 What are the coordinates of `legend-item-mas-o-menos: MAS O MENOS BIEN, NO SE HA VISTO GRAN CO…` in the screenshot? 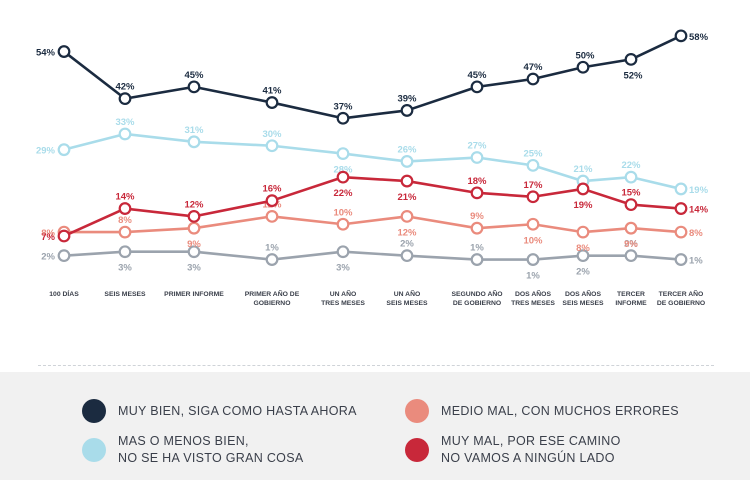 It's located at (192, 450).